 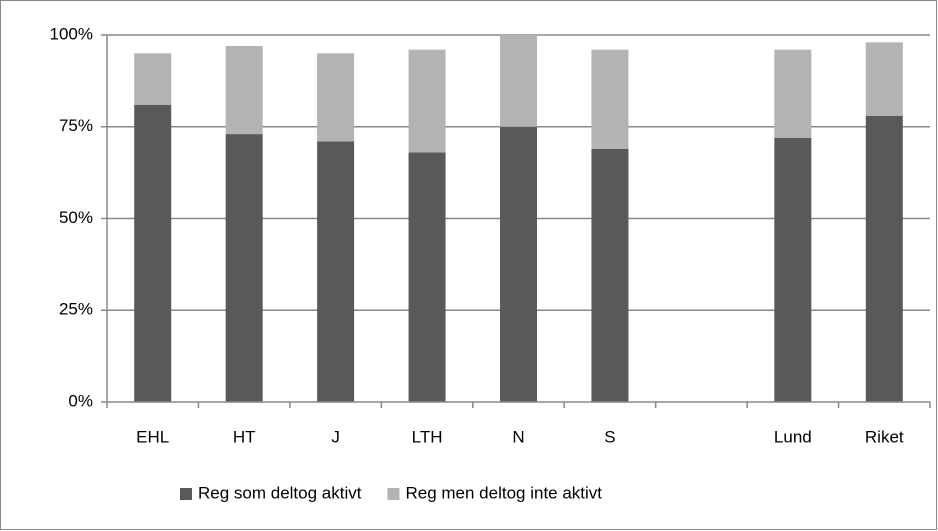 I want to click on y-tick-label: 25%, so click(x=76, y=309).